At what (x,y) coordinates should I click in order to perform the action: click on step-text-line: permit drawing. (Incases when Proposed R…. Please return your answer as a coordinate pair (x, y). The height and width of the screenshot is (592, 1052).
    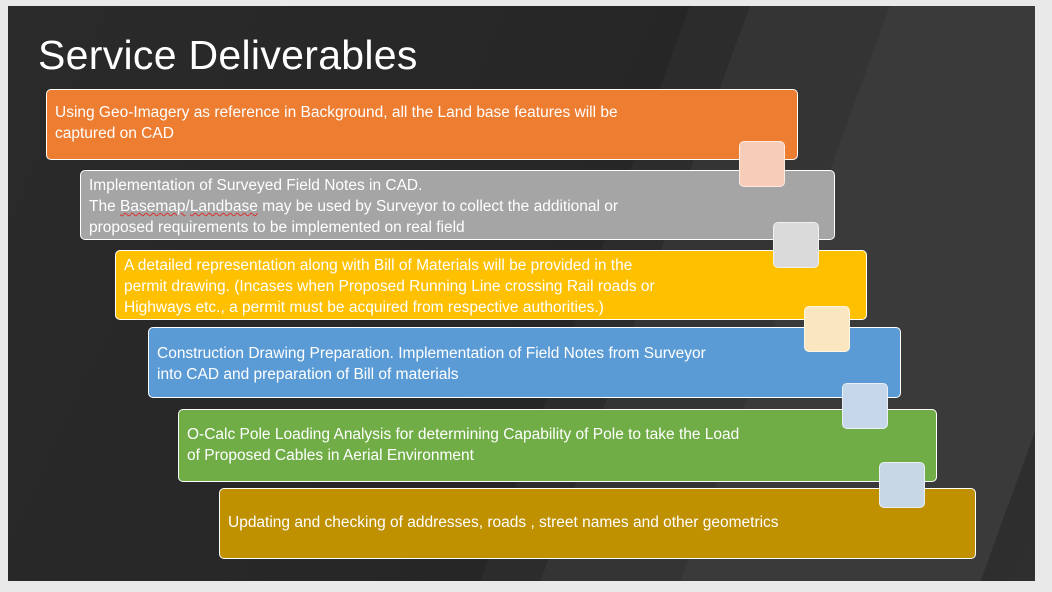
    Looking at the image, I should click on (389, 286).